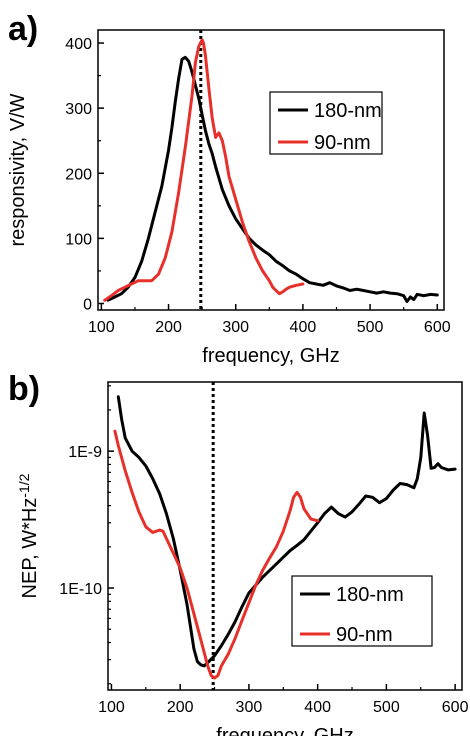  I want to click on panel-label: a), so click(23, 29).